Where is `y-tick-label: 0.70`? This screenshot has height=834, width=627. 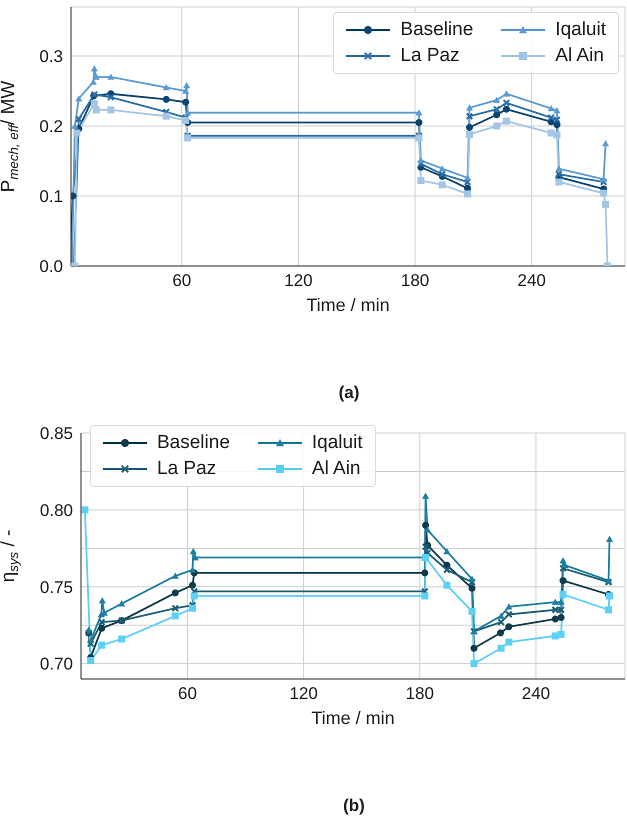 y-tick-label: 0.70 is located at coordinates (56, 664).